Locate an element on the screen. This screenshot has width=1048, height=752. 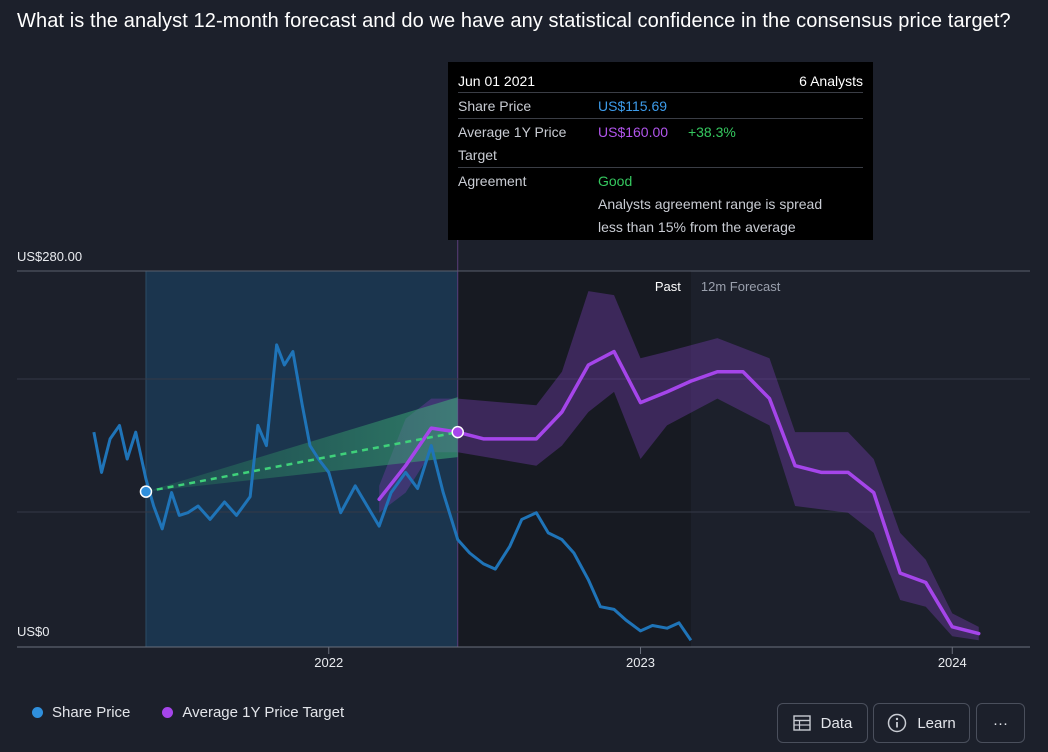
legend-share-price-label: Share Price is located at coordinates (91, 712).